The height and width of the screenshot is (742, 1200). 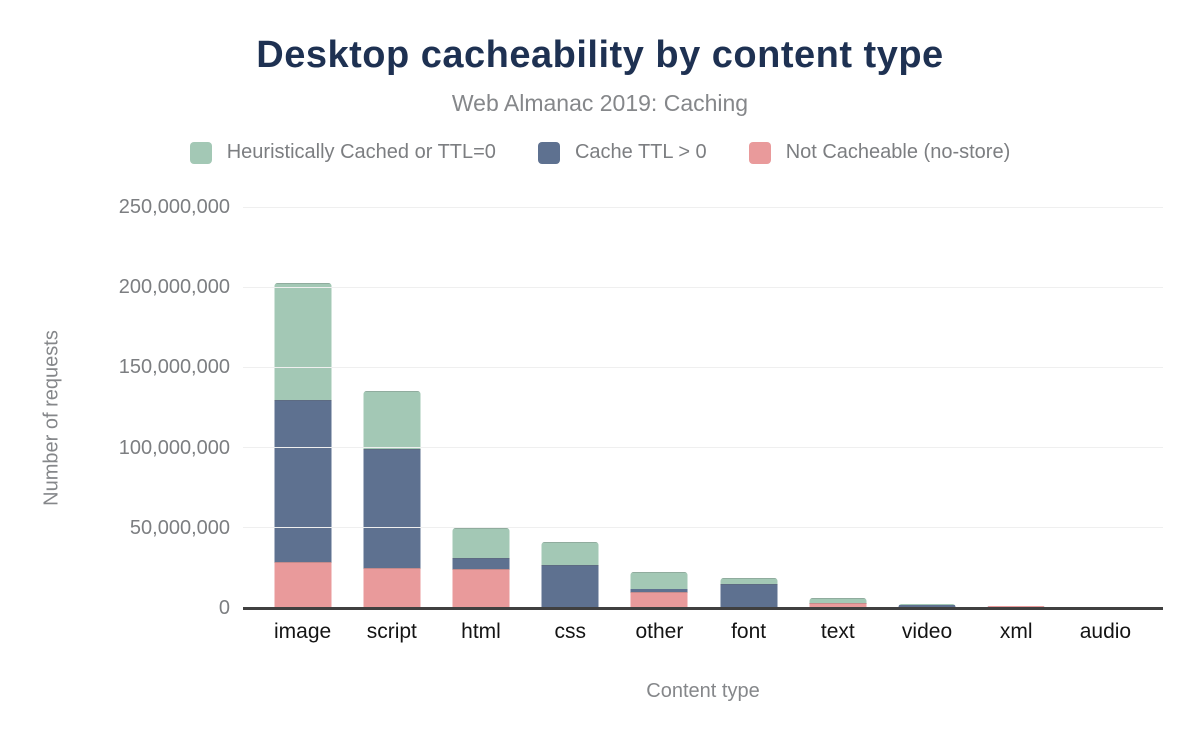 What do you see at coordinates (570, 586) in the screenshot?
I see `segment-css-middle` at bounding box center [570, 586].